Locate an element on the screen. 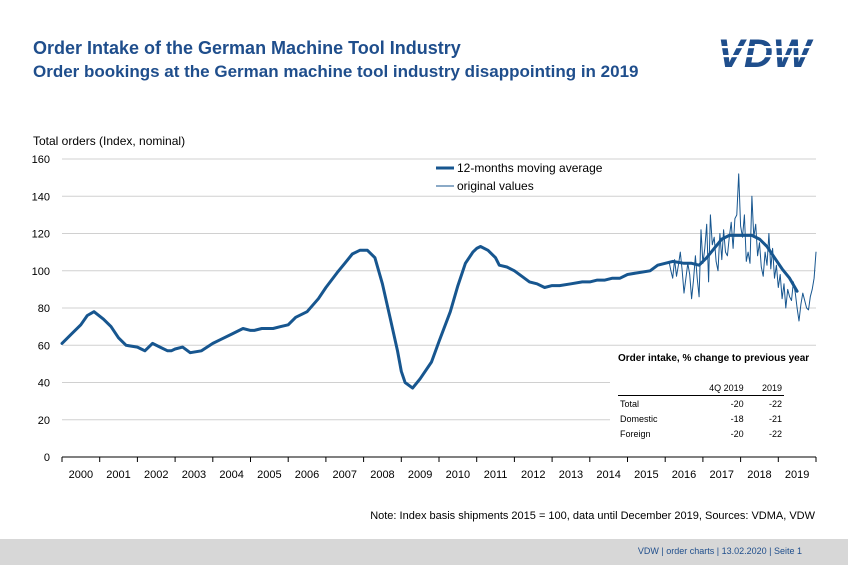 This screenshot has width=848, height=565. table-row: Foreign -20 -22 is located at coordinates (701, 433).